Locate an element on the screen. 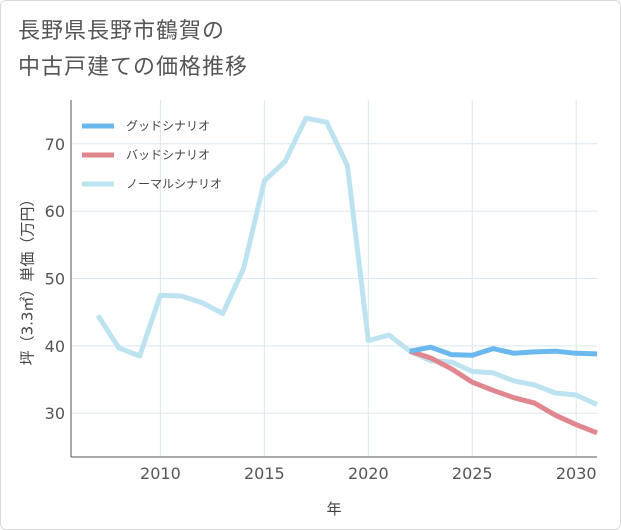 Image resolution: width=621 pixels, height=530 pixels. y-tick-label: 60 is located at coordinates (55, 211).